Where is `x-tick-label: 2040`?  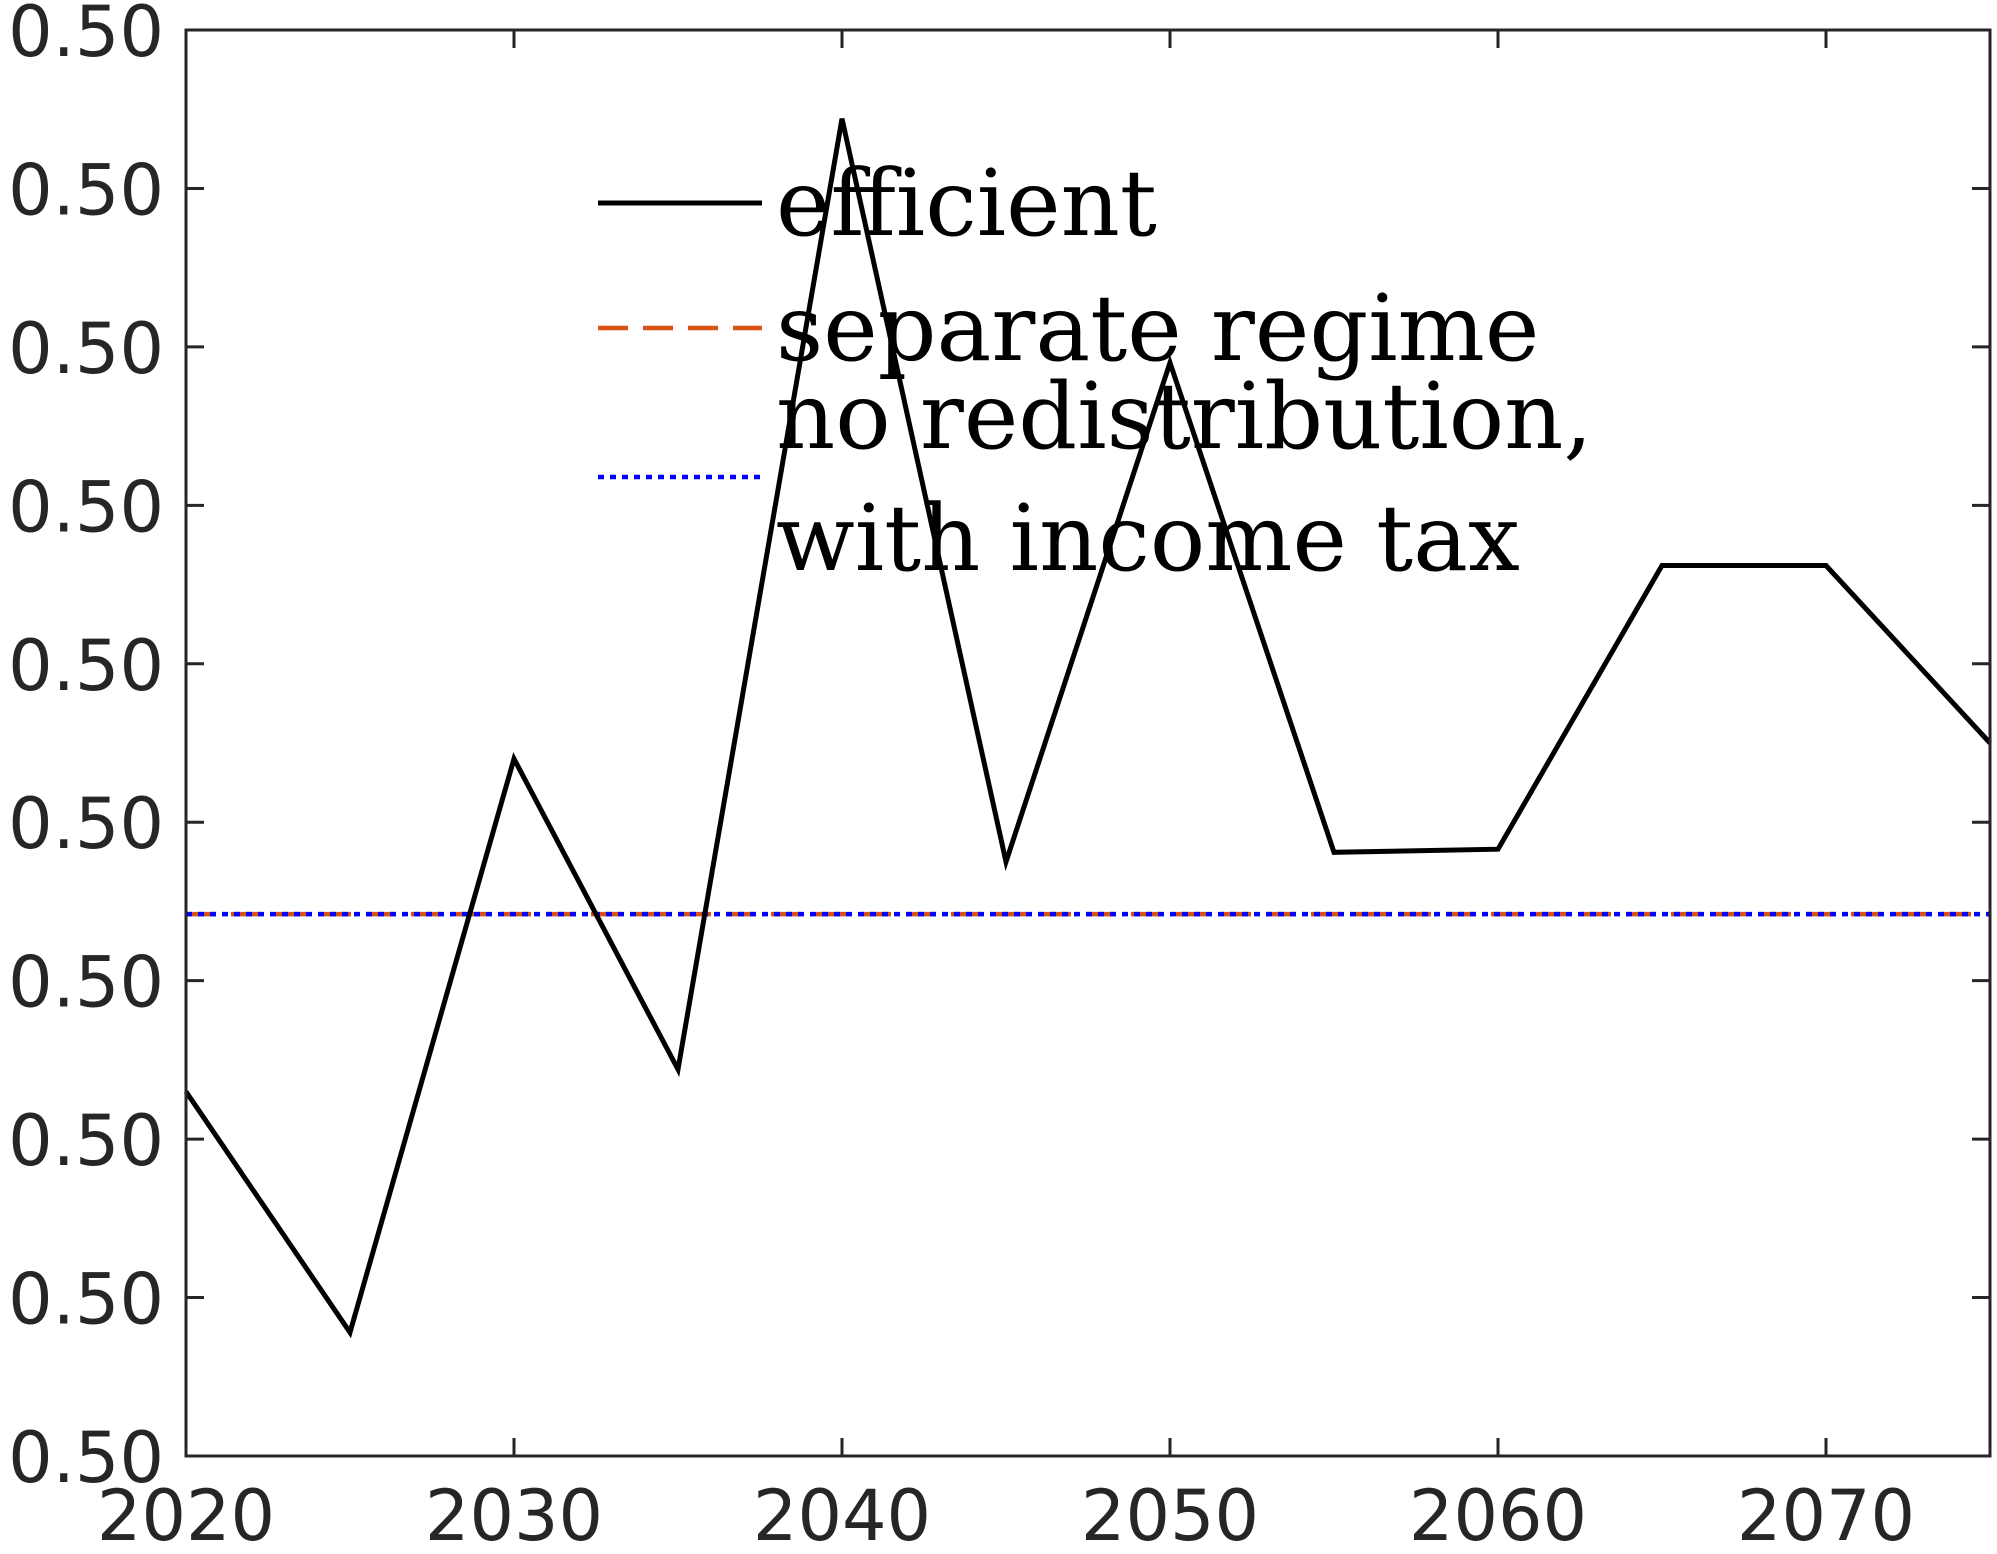
x-tick-label: 2040 is located at coordinates (842, 1514).